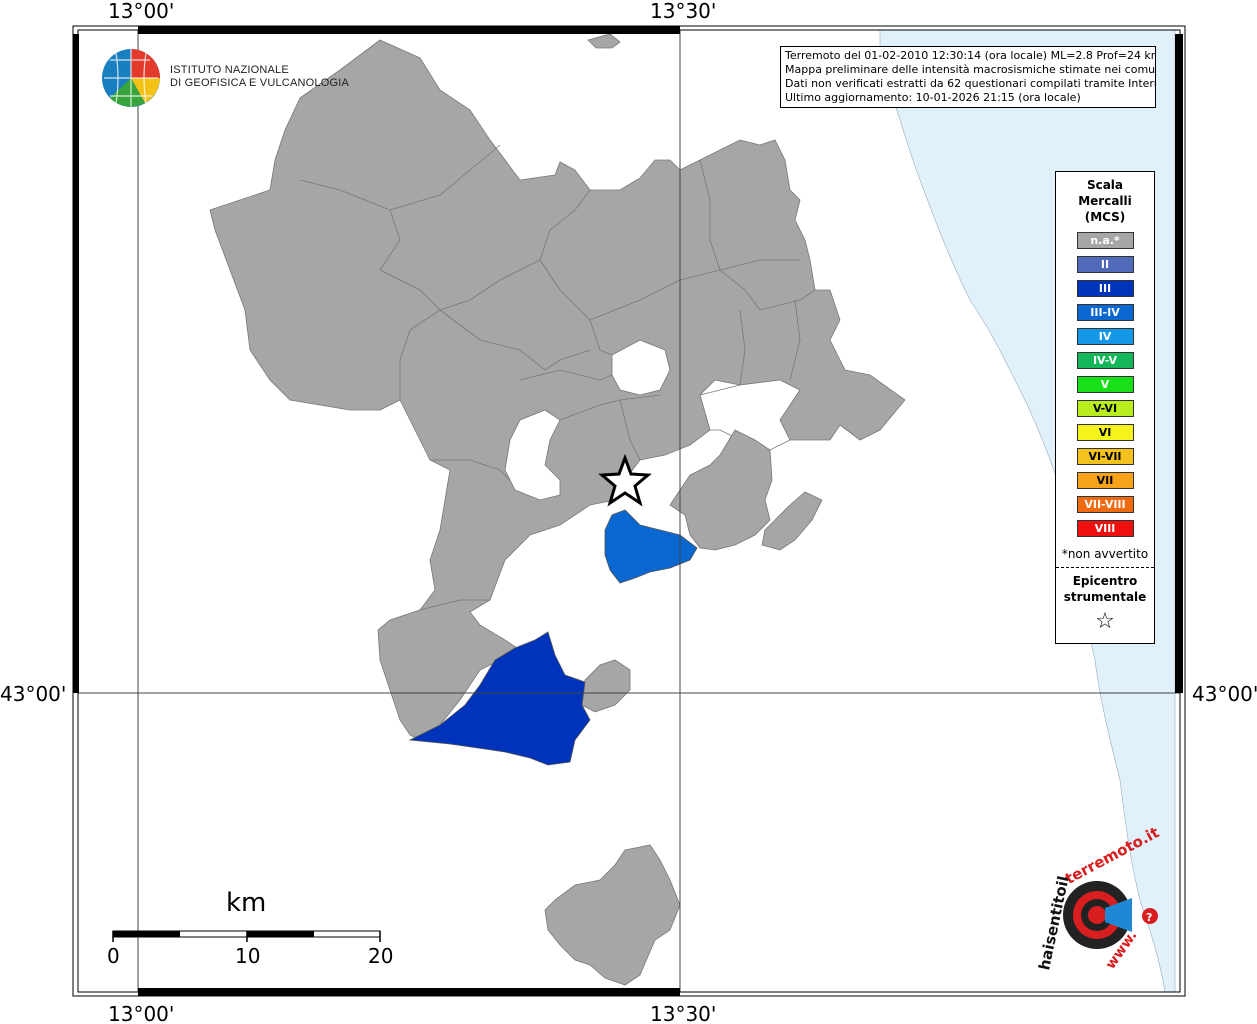 The height and width of the screenshot is (1024, 1257). What do you see at coordinates (683, 11) in the screenshot?
I see `coord-top-right: 13°30'` at bounding box center [683, 11].